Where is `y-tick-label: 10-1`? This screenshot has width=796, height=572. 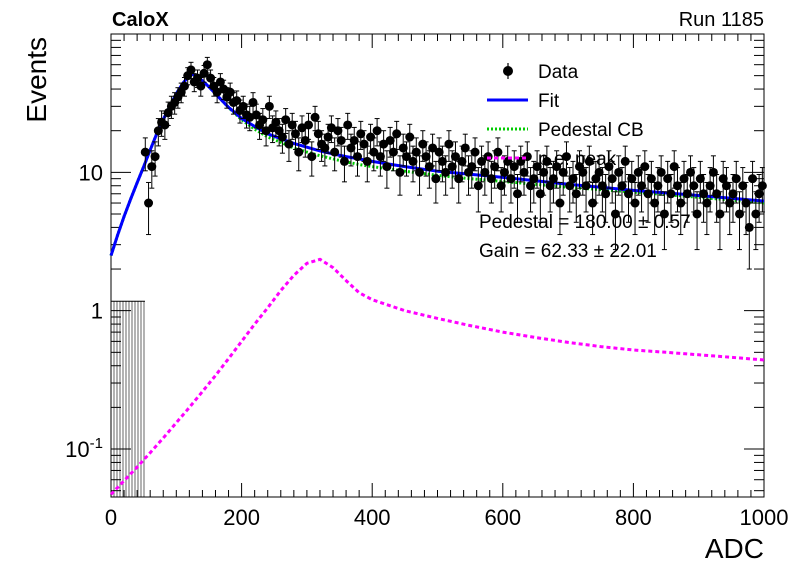
y-tick-label: 10-1 is located at coordinates (84, 448).